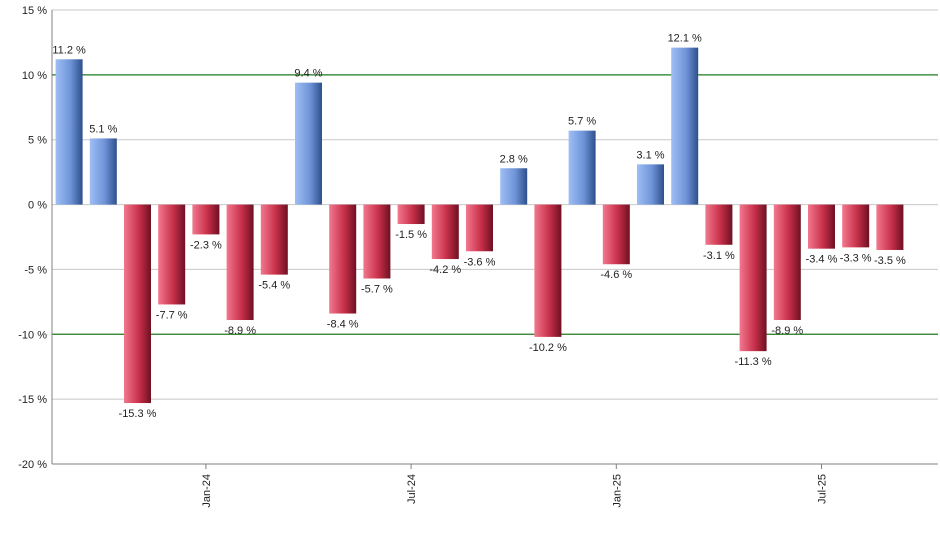 The height and width of the screenshot is (555, 940). What do you see at coordinates (343, 325) in the screenshot?
I see `data-label: -8.4 %` at bounding box center [343, 325].